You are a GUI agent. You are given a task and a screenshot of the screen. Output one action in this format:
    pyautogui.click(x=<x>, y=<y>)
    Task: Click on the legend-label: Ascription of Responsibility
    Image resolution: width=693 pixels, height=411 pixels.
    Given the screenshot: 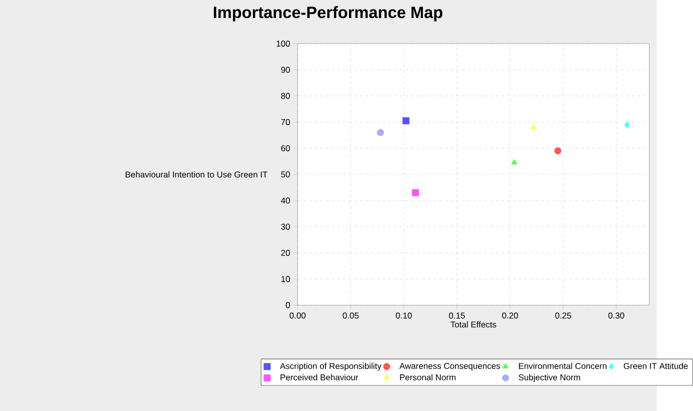 What is the action you would take?
    pyautogui.click(x=331, y=366)
    